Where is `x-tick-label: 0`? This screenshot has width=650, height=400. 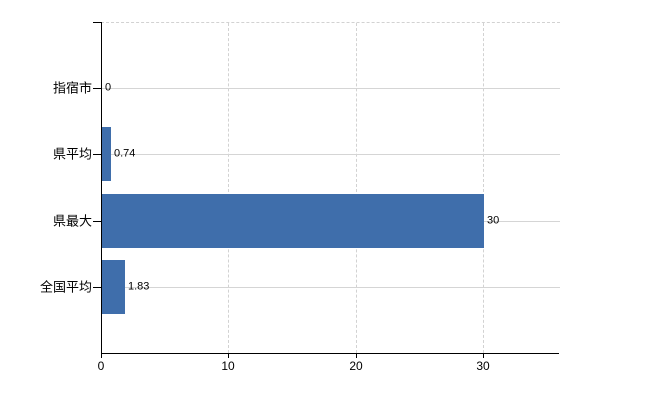
x-tick-label: 0 is located at coordinates (101, 366).